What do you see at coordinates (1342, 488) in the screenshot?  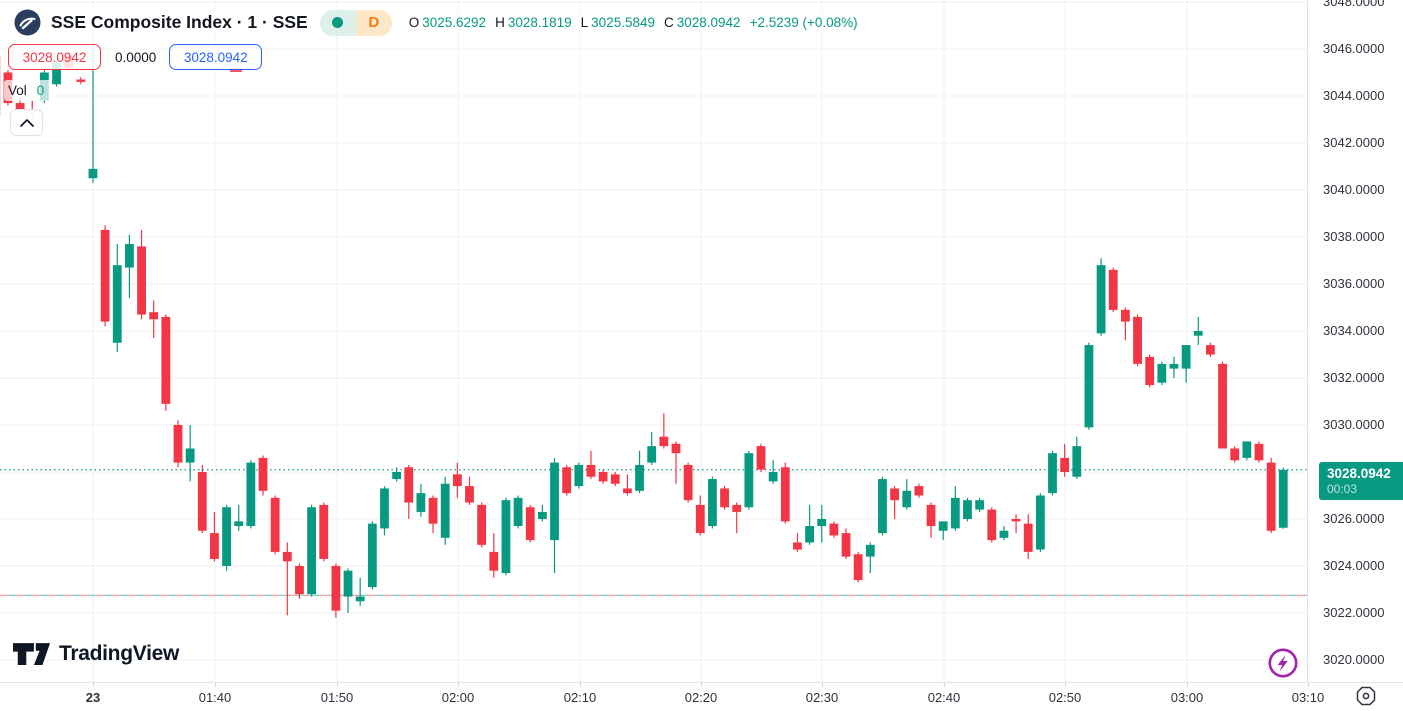 I see `bar-countdown: 00:03` at bounding box center [1342, 488].